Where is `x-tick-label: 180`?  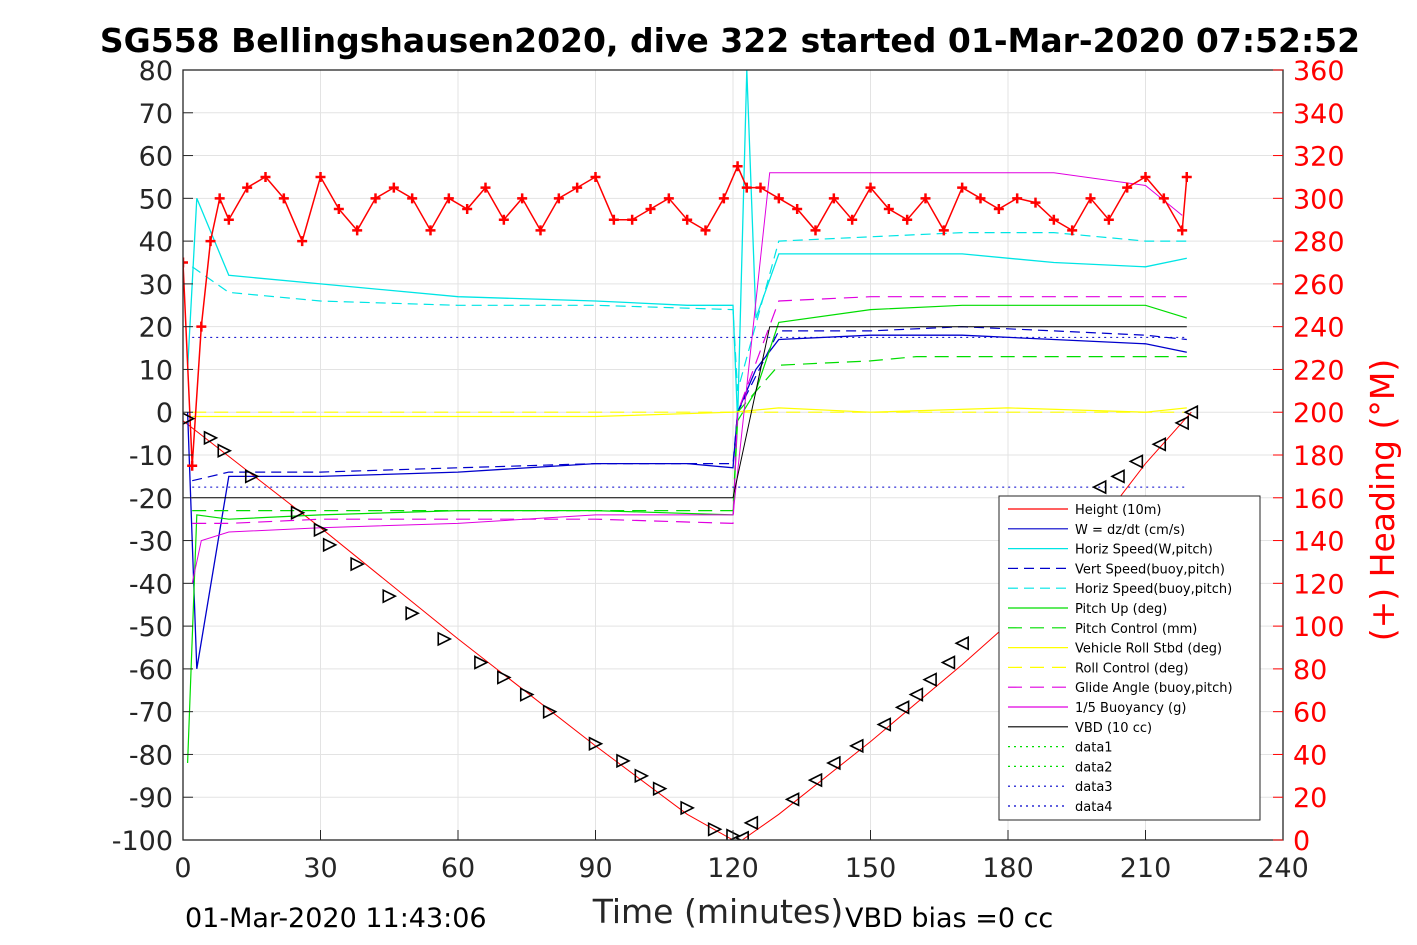 x-tick-label: 180 is located at coordinates (1008, 868).